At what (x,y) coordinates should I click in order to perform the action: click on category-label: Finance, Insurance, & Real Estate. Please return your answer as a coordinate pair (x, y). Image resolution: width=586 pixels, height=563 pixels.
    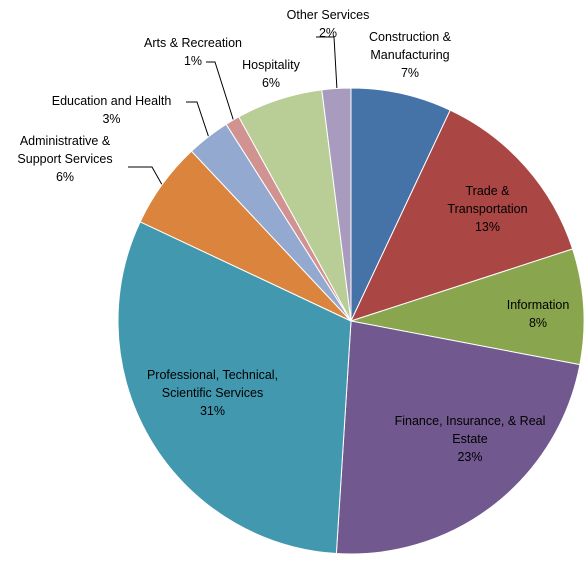
    Looking at the image, I should click on (470, 430).